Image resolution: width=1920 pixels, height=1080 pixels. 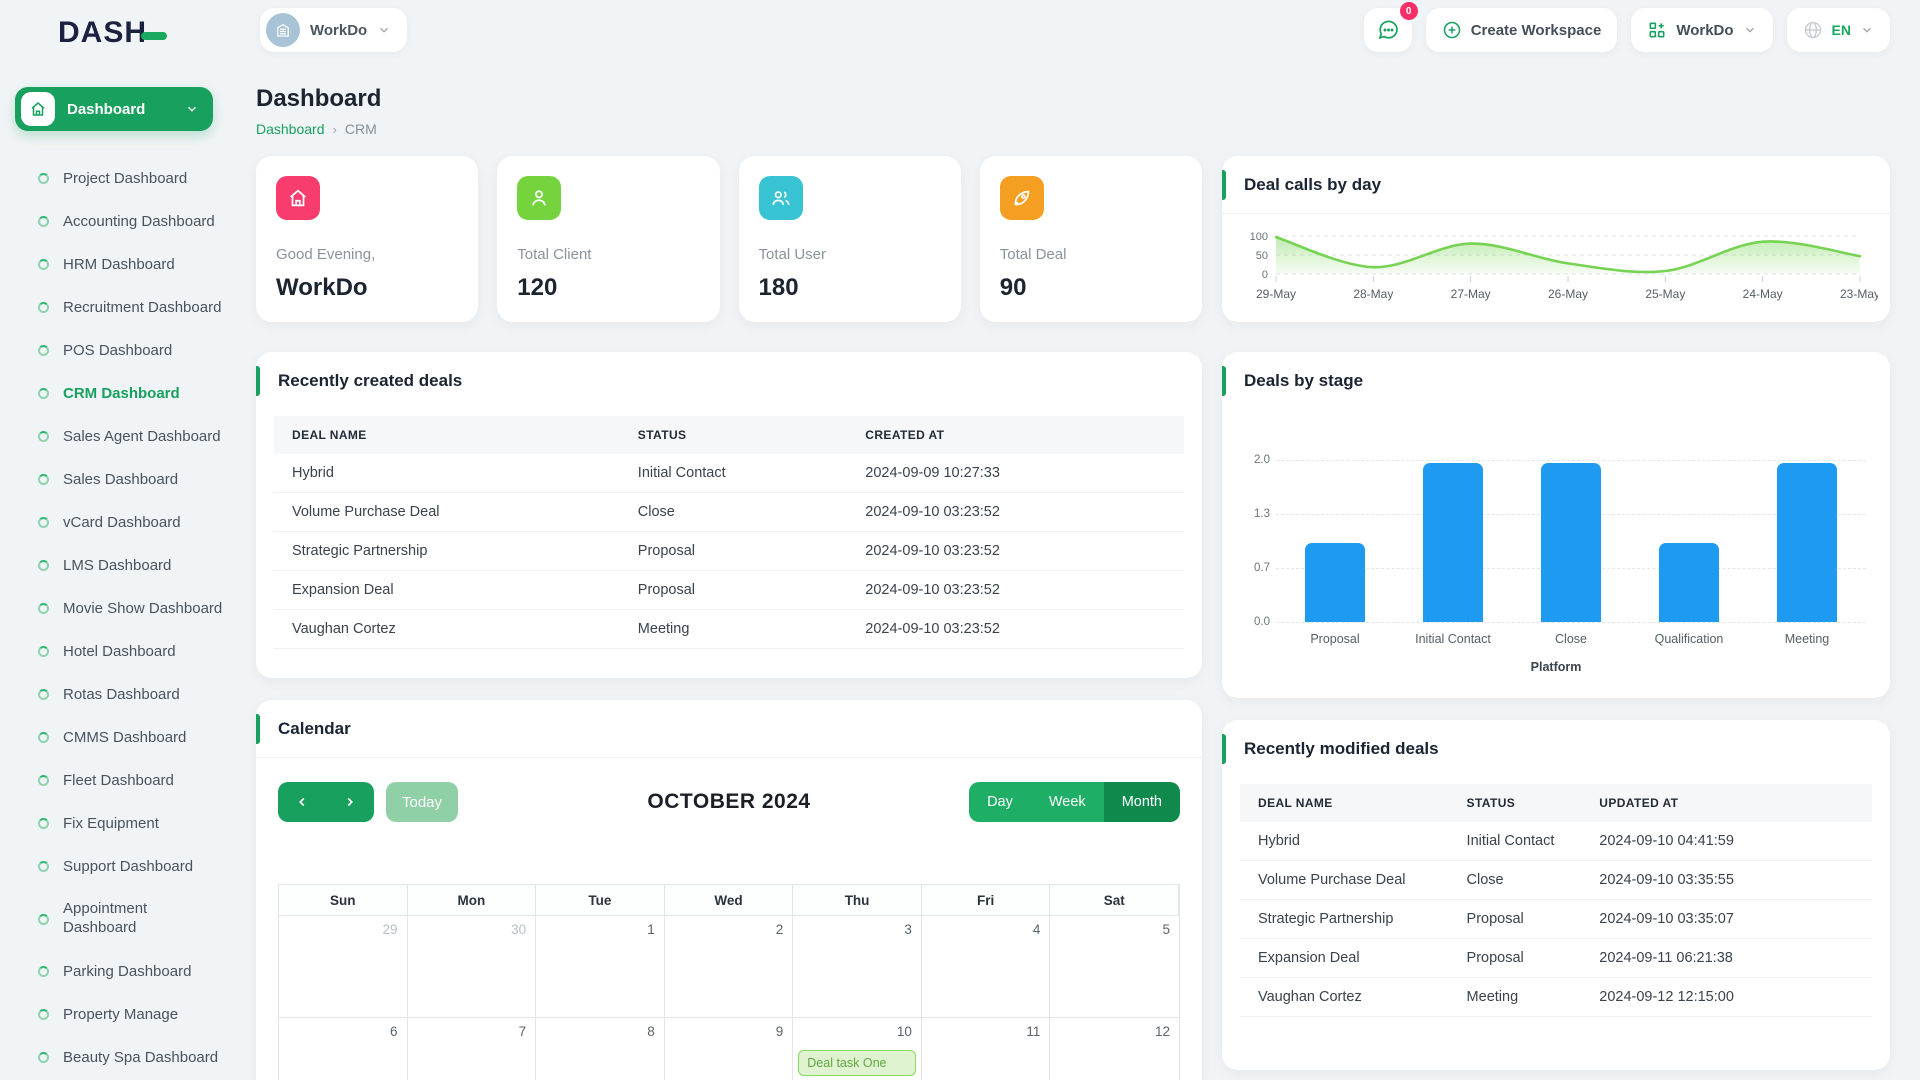 I want to click on sidebar-item-fix-equipment: Fix Equipment, so click(x=120, y=823).